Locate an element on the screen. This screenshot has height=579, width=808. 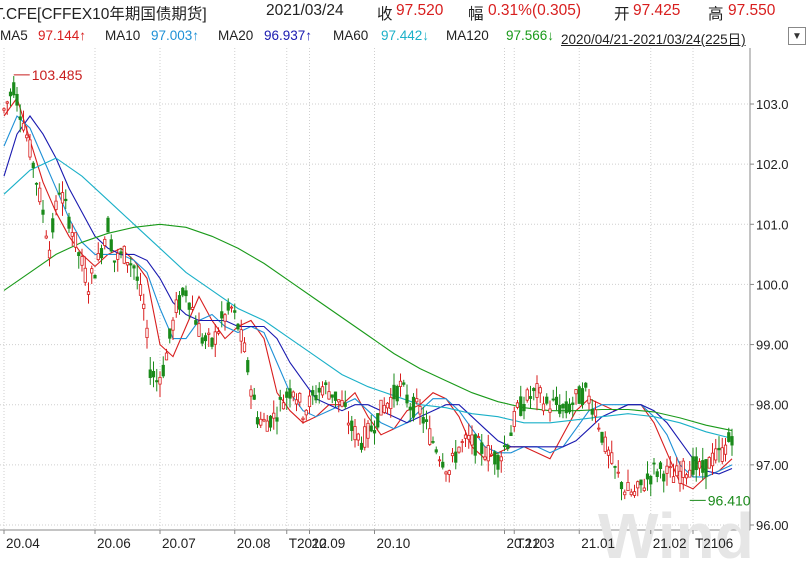
quote-date: 2021/03/24 is located at coordinates (305, 10).